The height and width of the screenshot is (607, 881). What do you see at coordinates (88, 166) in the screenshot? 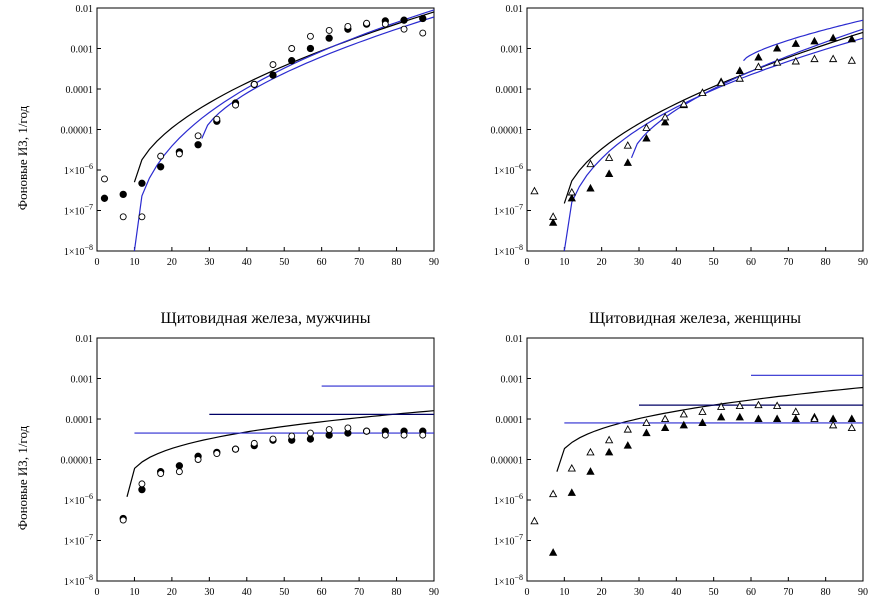
I see `y-tick-exponent: −6` at bounding box center [88, 166].